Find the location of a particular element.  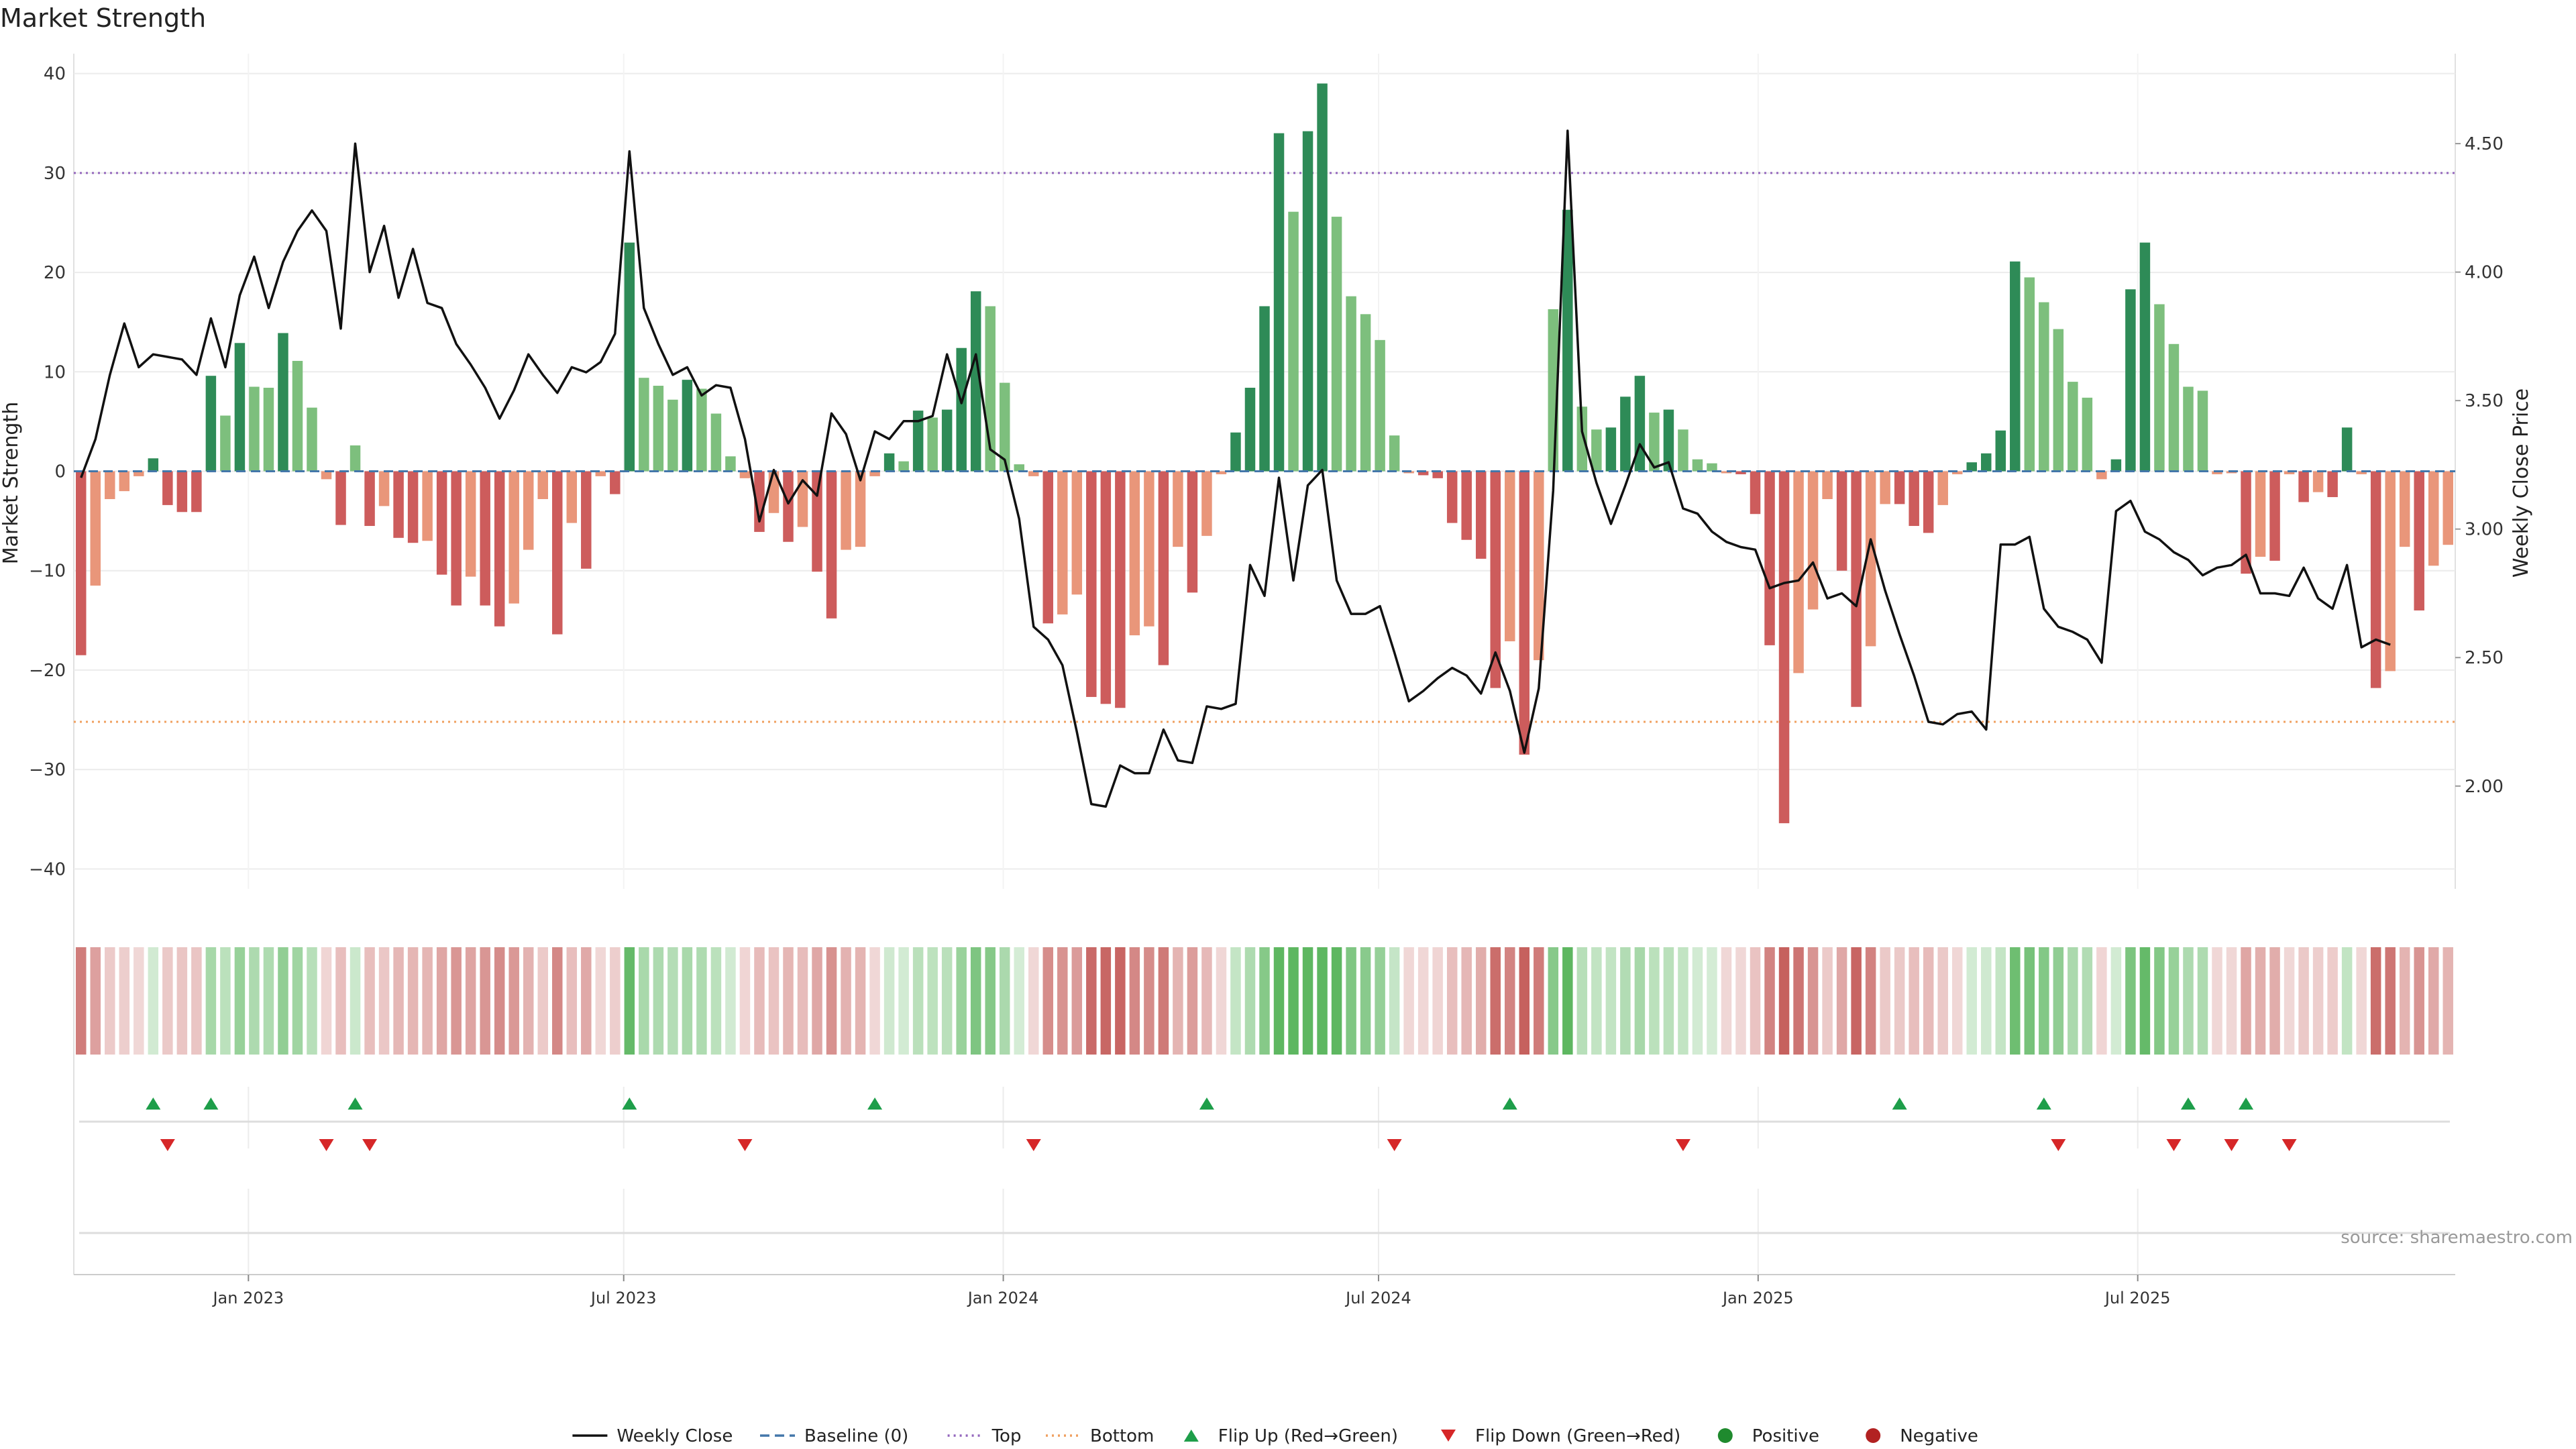

y-axis-ticks: 40 30 20 10 0 −10 −20 −30 −40 is located at coordinates (47, 472).